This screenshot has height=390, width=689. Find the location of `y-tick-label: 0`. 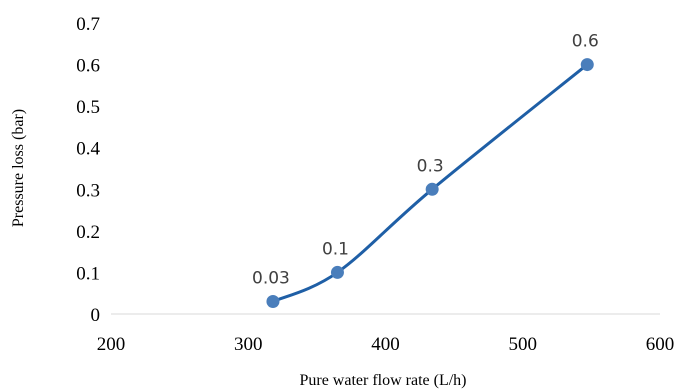

y-tick-label: 0 is located at coordinates (96, 315).